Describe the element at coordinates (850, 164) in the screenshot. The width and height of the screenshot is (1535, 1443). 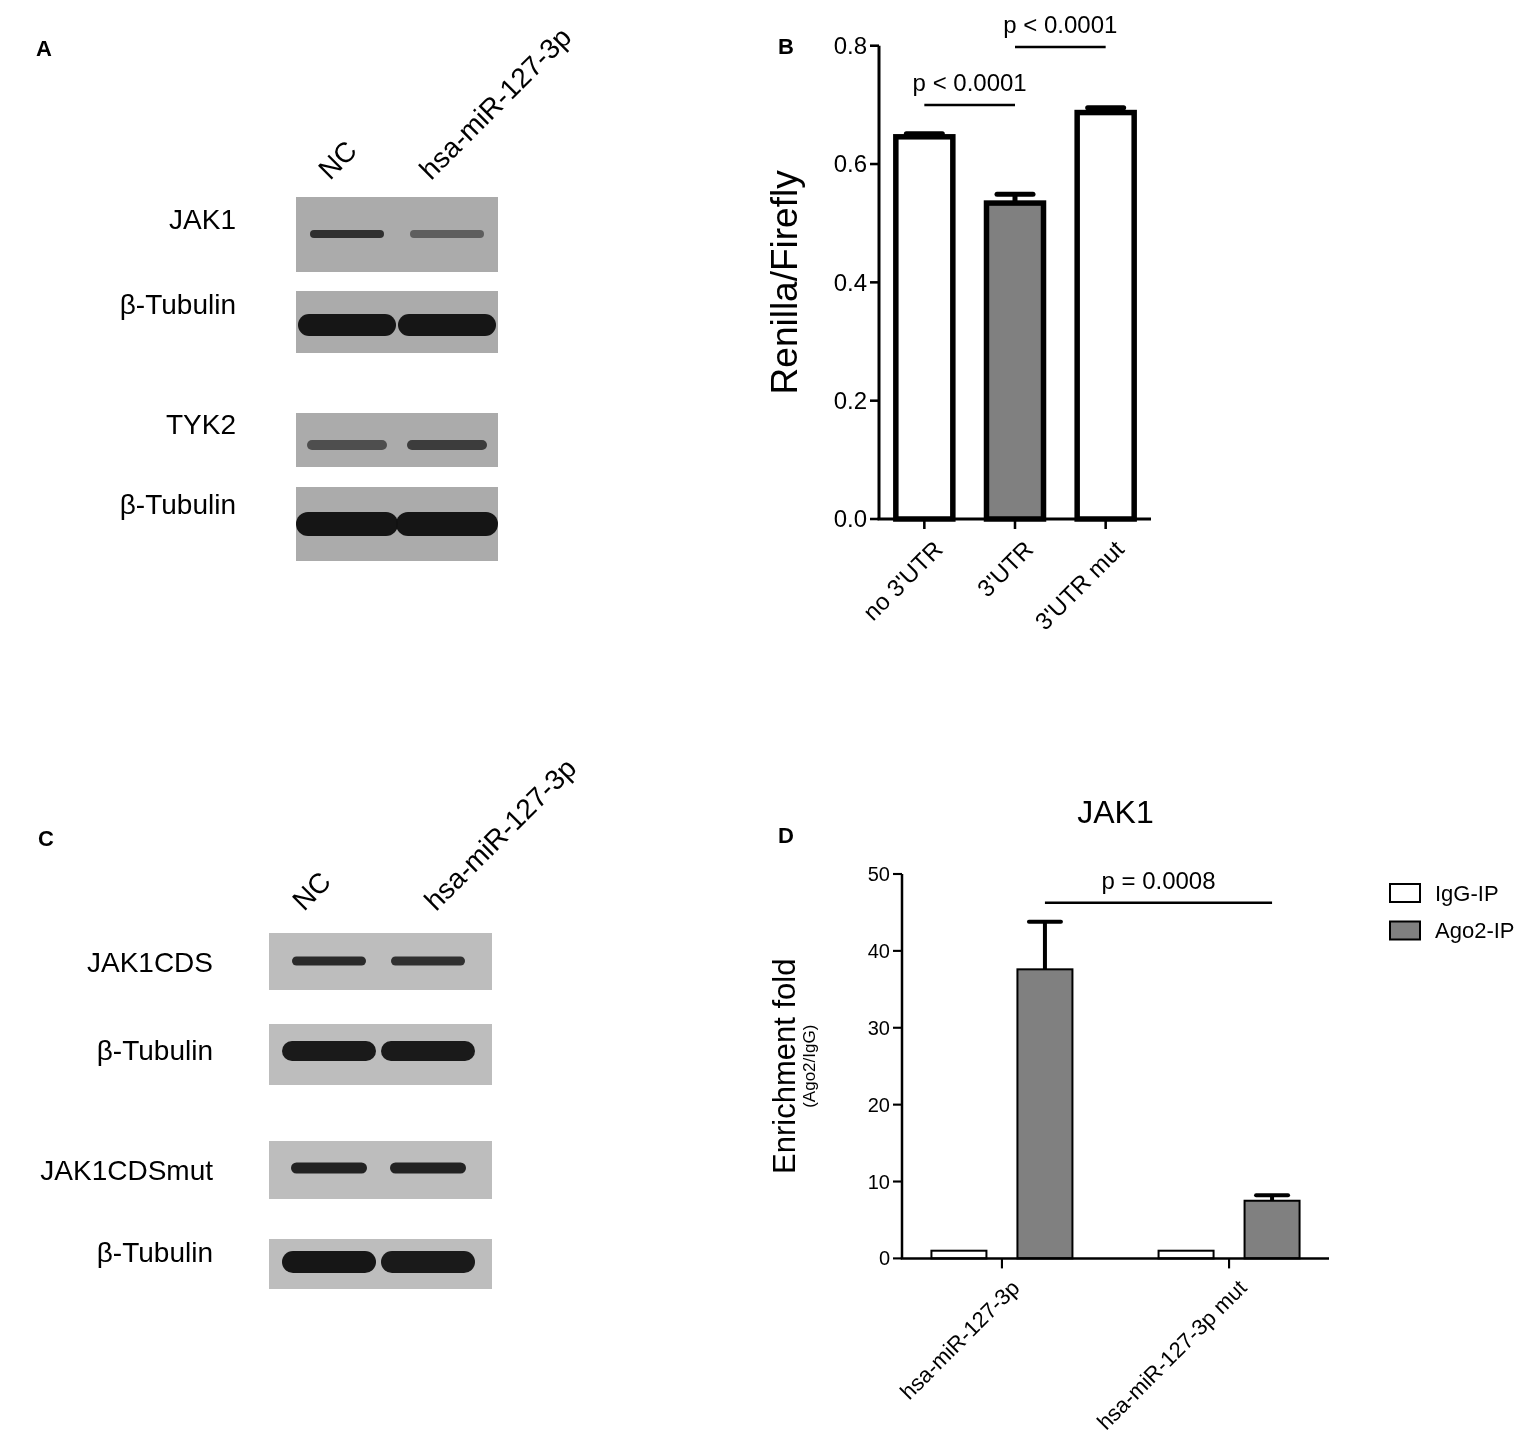
I see `y-tick-label: 0.6` at that location.